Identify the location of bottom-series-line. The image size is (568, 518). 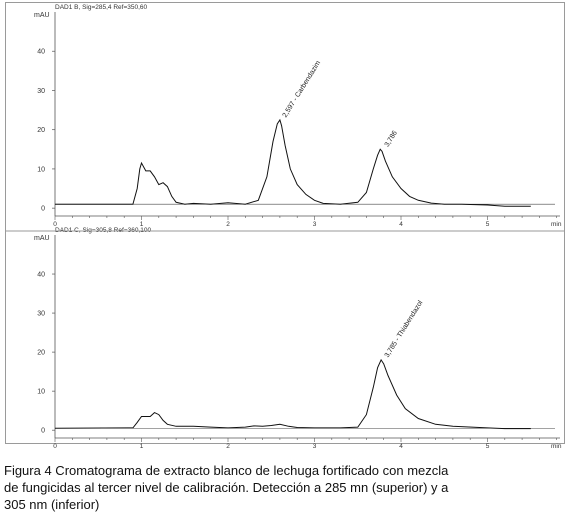
(292, 394).